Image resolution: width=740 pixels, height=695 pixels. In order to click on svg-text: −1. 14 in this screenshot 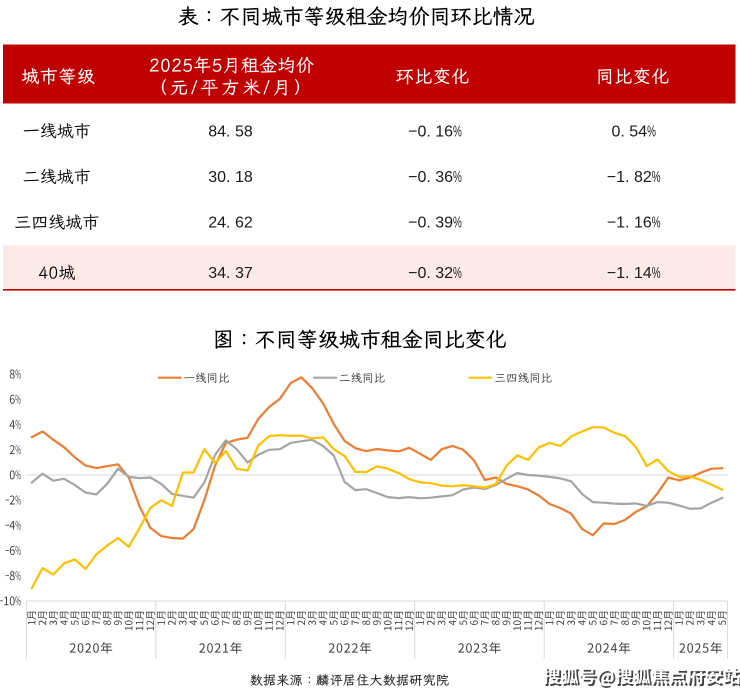, I will do `click(629, 273)`.